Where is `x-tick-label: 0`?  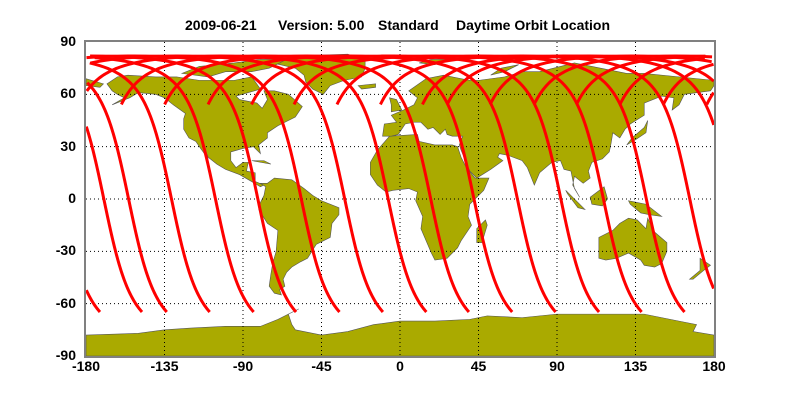
x-tick-label: 0 is located at coordinates (400, 366).